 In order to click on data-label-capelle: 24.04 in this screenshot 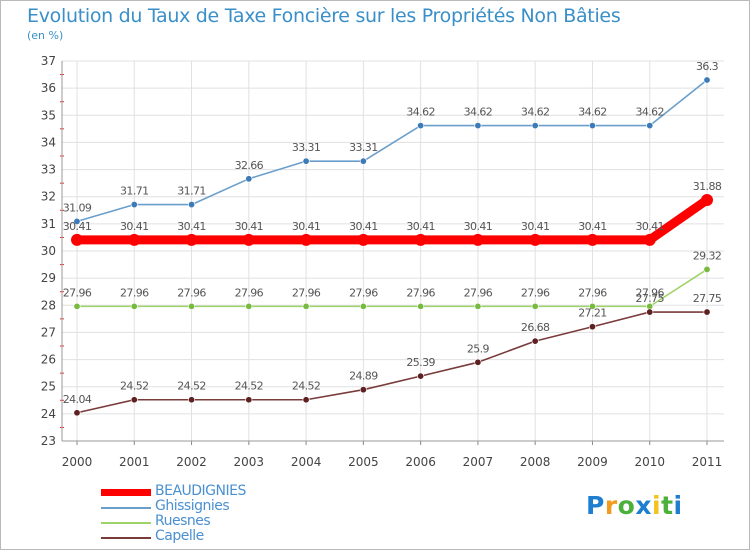, I will do `click(77, 399)`.